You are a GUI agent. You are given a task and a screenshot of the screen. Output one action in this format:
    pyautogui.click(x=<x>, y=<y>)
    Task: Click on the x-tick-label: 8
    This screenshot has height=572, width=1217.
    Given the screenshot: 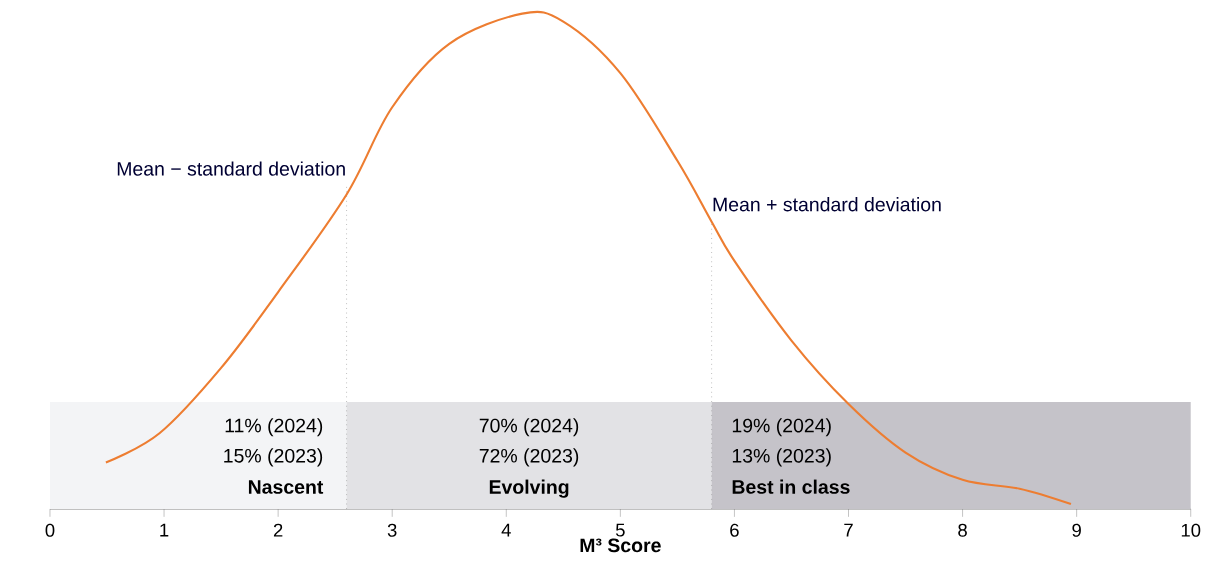 What is the action you would take?
    pyautogui.click(x=962, y=530)
    